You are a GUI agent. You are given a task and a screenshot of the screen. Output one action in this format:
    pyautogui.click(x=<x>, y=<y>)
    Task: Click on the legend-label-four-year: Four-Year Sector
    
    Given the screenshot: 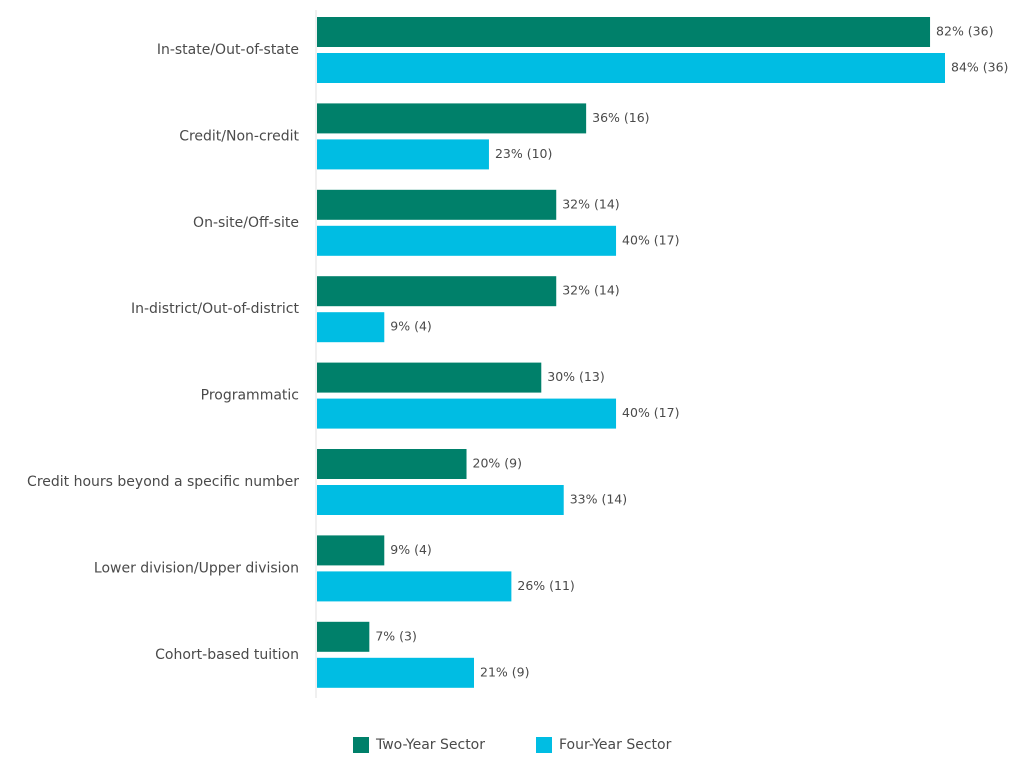 What is the action you would take?
    pyautogui.click(x=615, y=745)
    